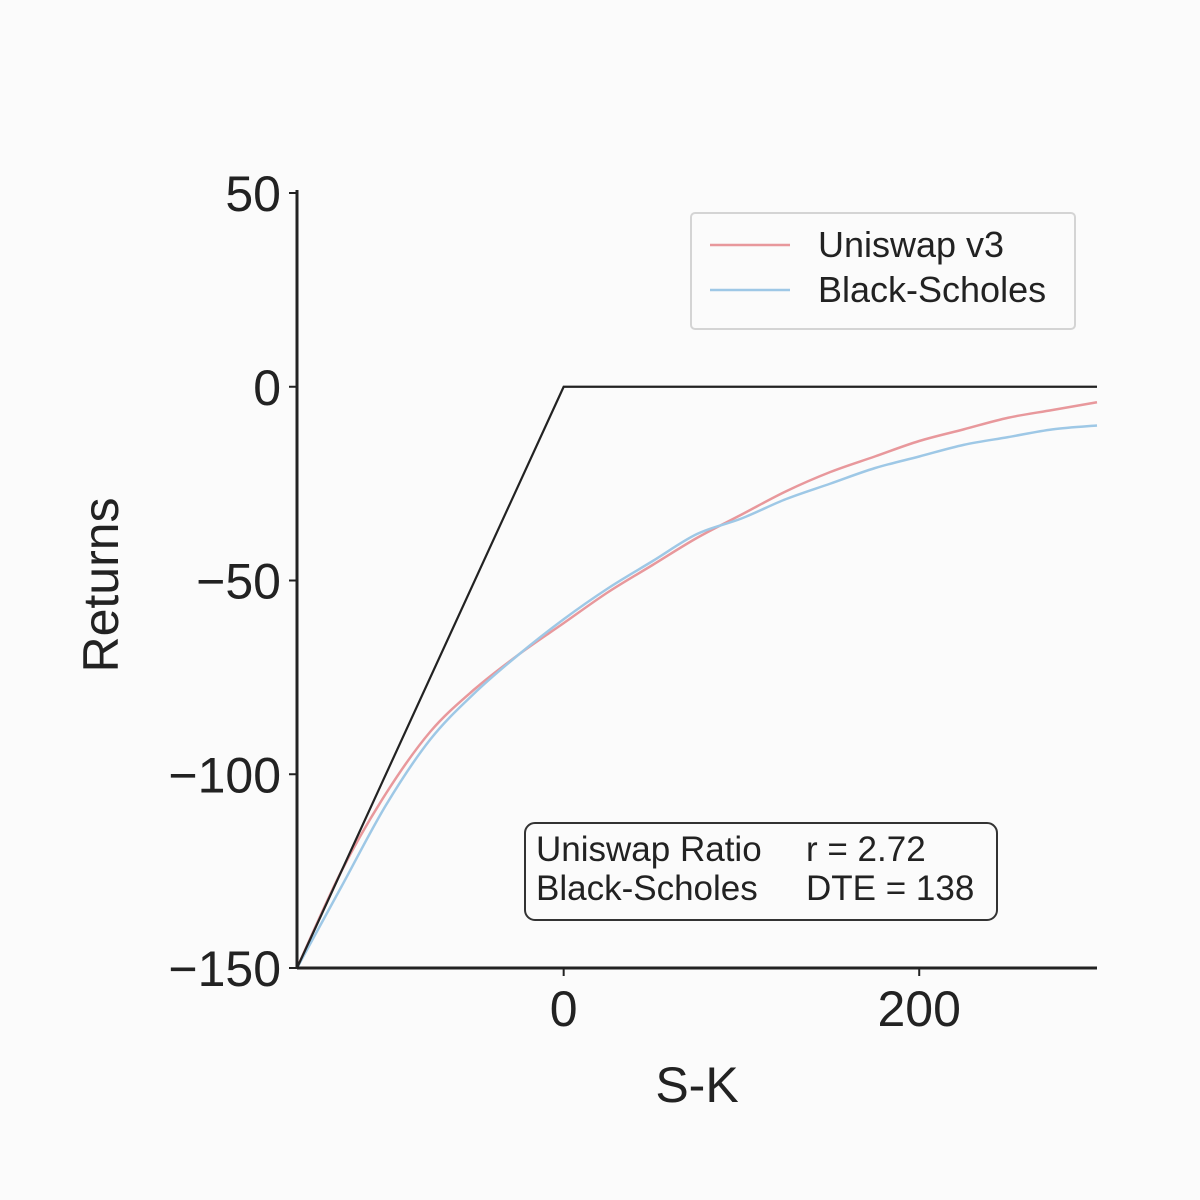  Describe the element at coordinates (866, 849) in the screenshot. I see `info-value-ratio: r = 2.72` at that location.